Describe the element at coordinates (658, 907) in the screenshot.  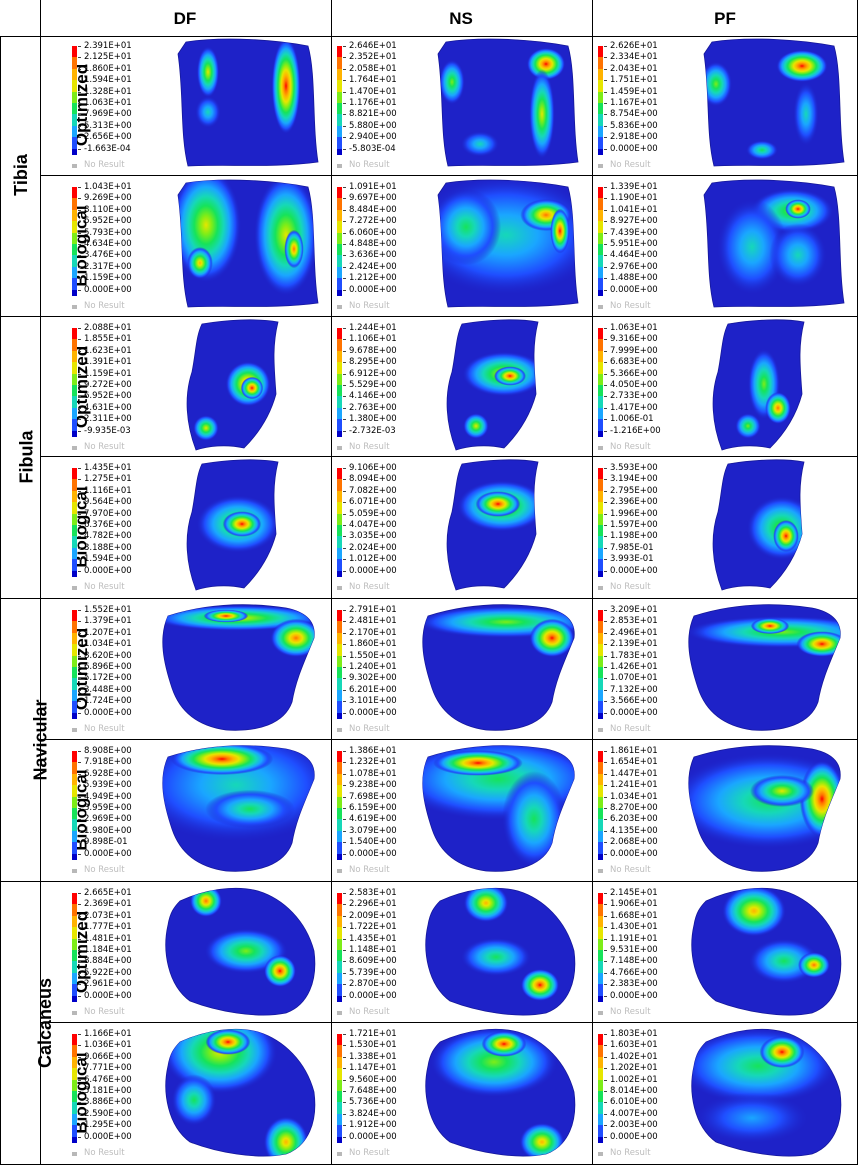
I see `legend-entry: 1.906E+01` at that location.